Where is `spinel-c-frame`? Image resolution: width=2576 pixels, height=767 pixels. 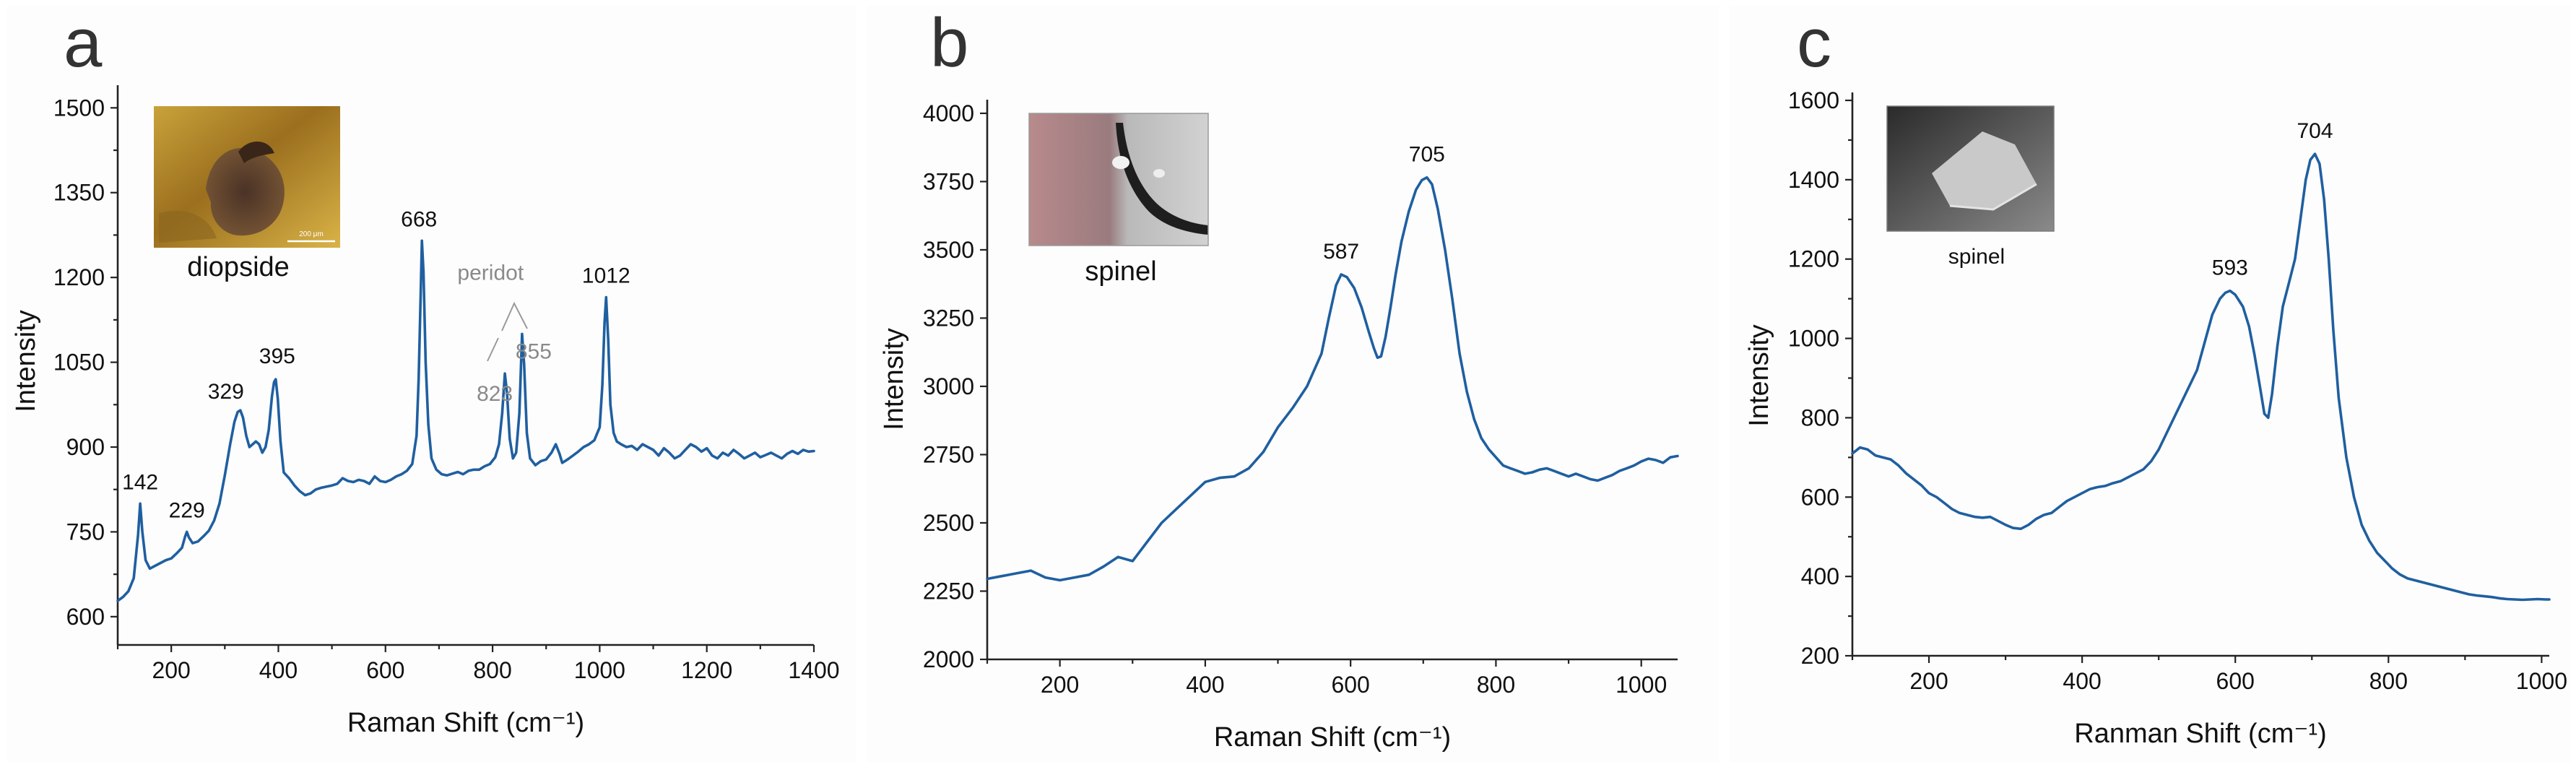
spinel-c-frame is located at coordinates (1970, 168).